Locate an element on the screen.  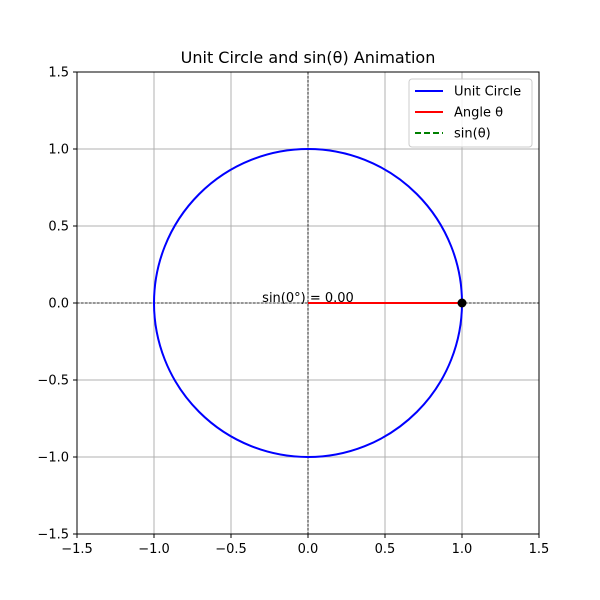
legend-label: sin(θ) is located at coordinates (472, 134).